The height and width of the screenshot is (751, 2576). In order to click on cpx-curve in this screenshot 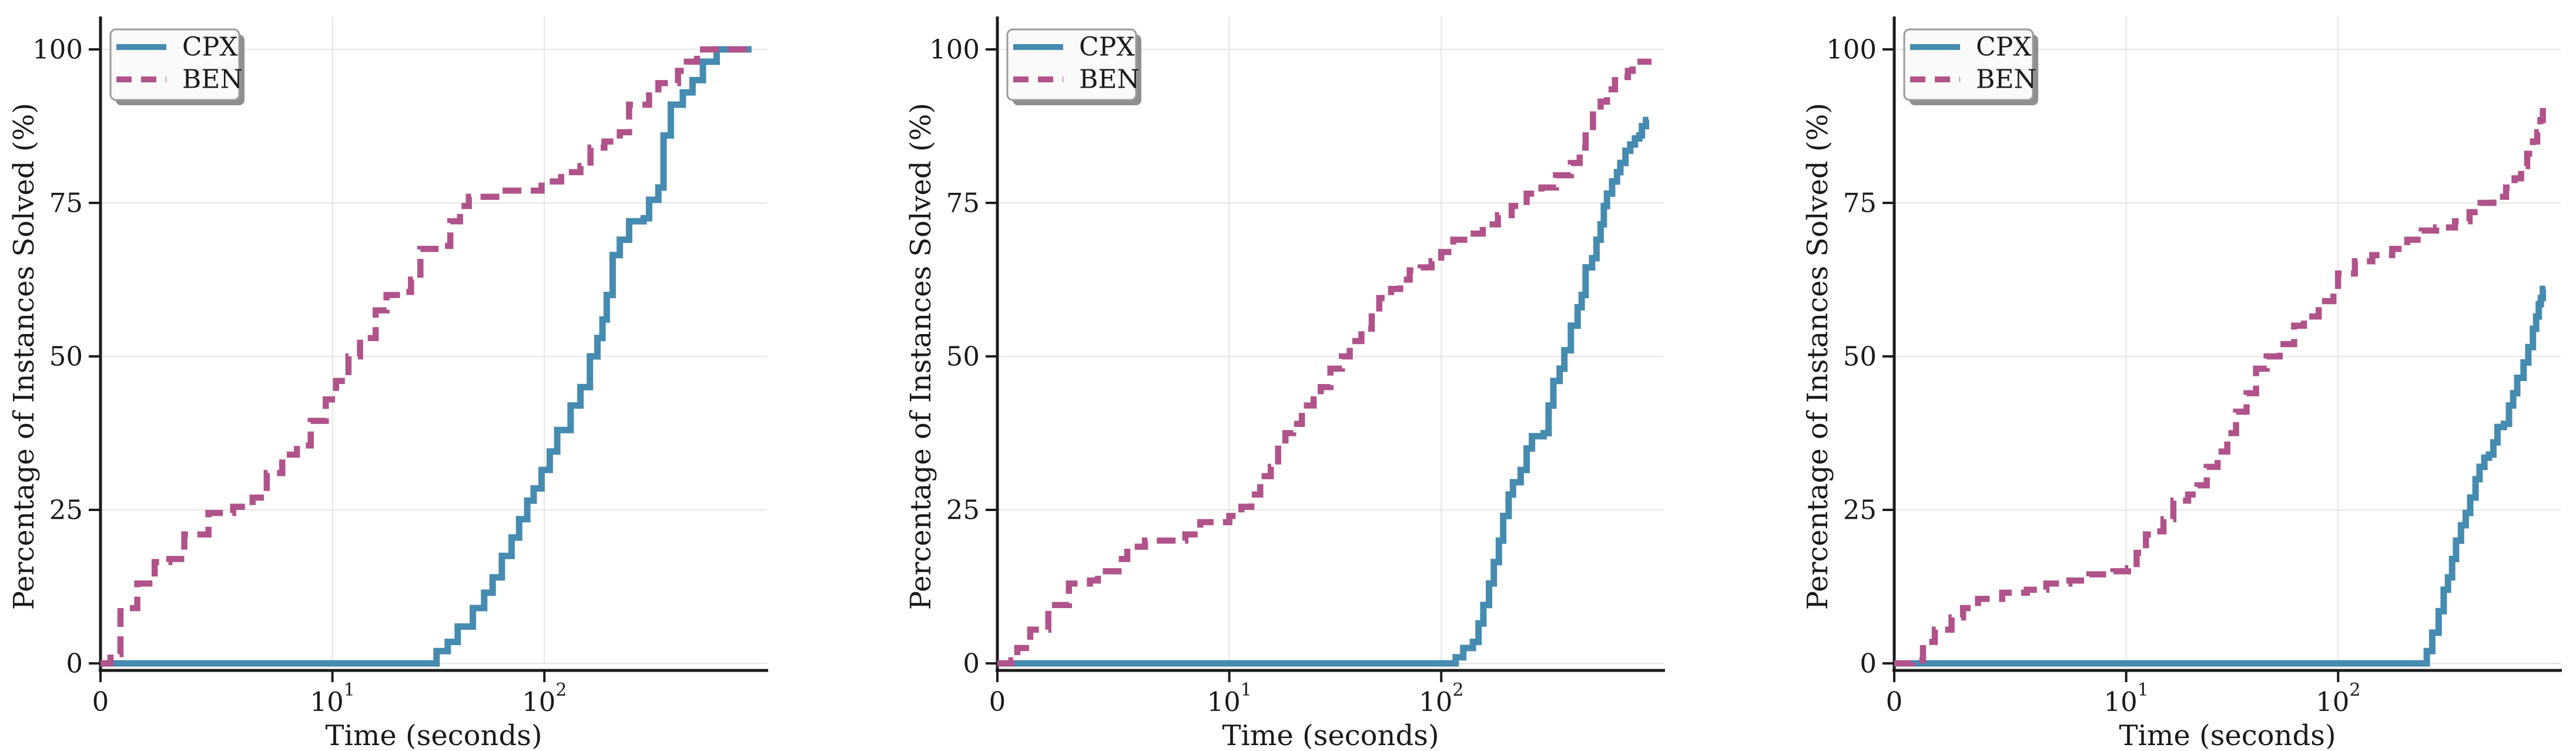, I will do `click(2220, 476)`.